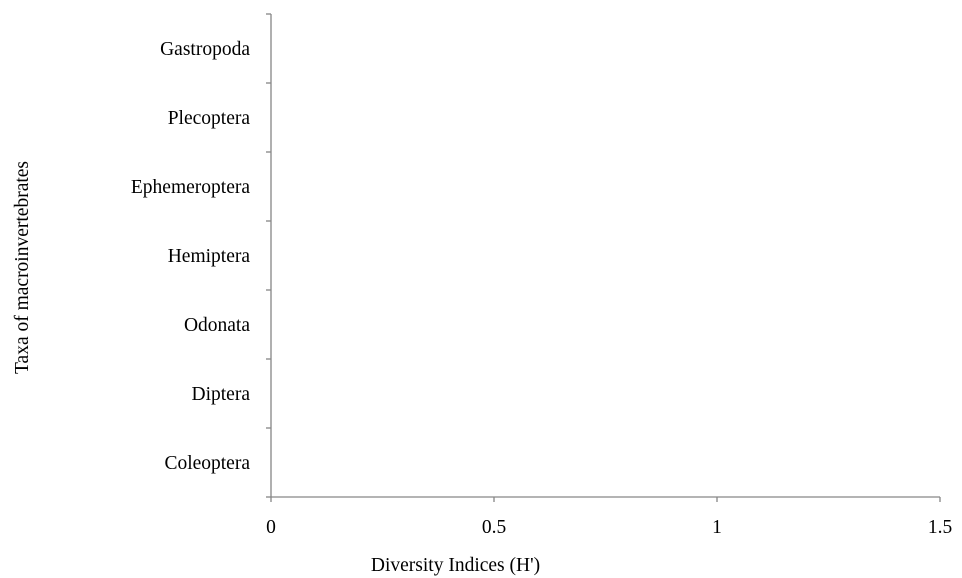 This screenshot has height=578, width=962. What do you see at coordinates (209, 118) in the screenshot?
I see `category-label: Plecoptera` at bounding box center [209, 118].